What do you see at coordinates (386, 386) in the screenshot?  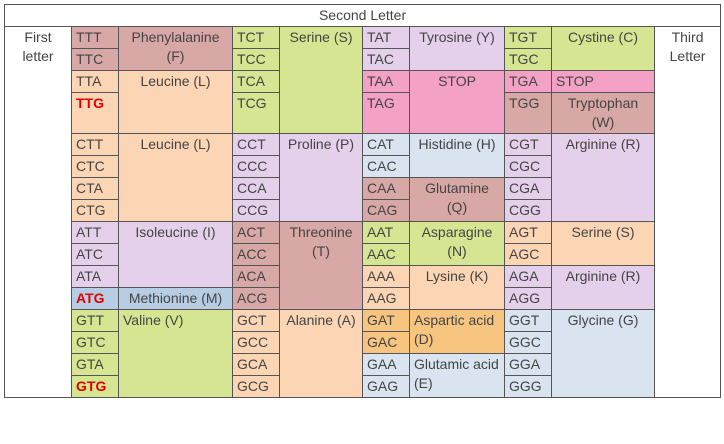 I see `codon-GAG: GAG` at bounding box center [386, 386].